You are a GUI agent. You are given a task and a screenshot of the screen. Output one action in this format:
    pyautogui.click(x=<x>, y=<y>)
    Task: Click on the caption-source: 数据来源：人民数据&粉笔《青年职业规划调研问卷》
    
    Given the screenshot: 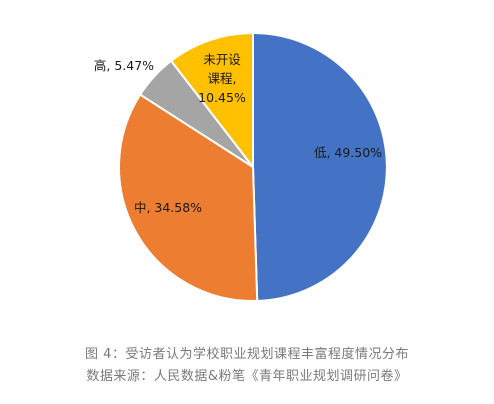 What is the action you would take?
    pyautogui.click(x=247, y=376)
    